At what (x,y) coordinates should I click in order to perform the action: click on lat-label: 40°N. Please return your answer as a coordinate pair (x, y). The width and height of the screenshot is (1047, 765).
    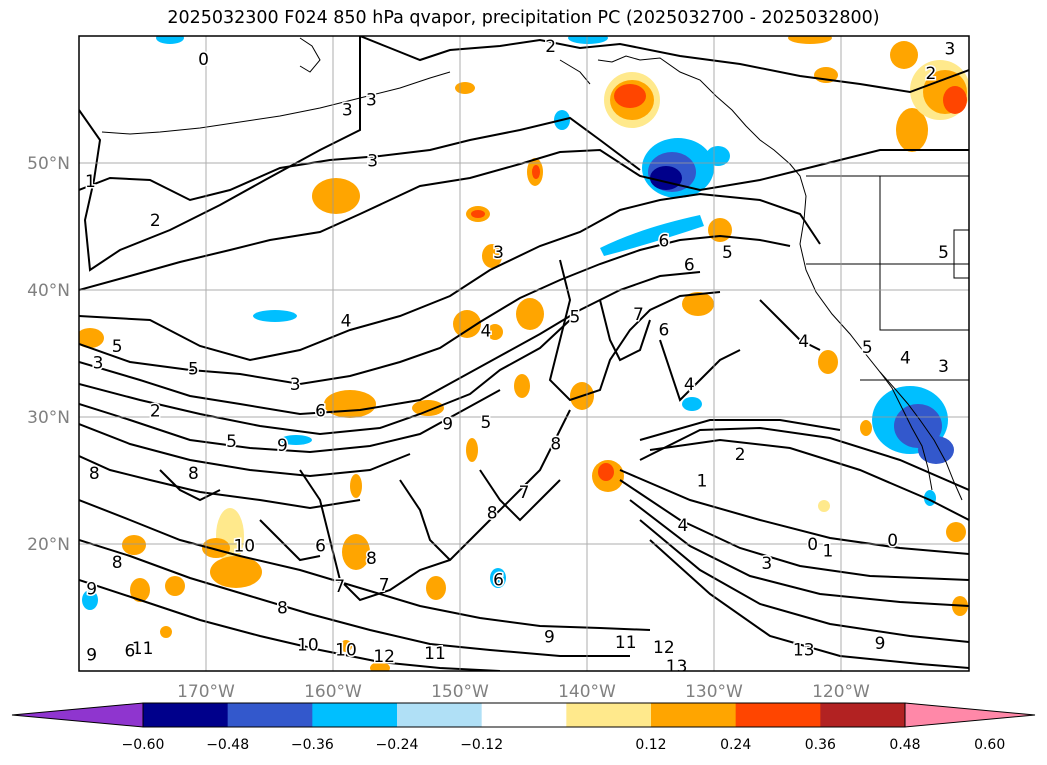
    Looking at the image, I should click on (48, 291).